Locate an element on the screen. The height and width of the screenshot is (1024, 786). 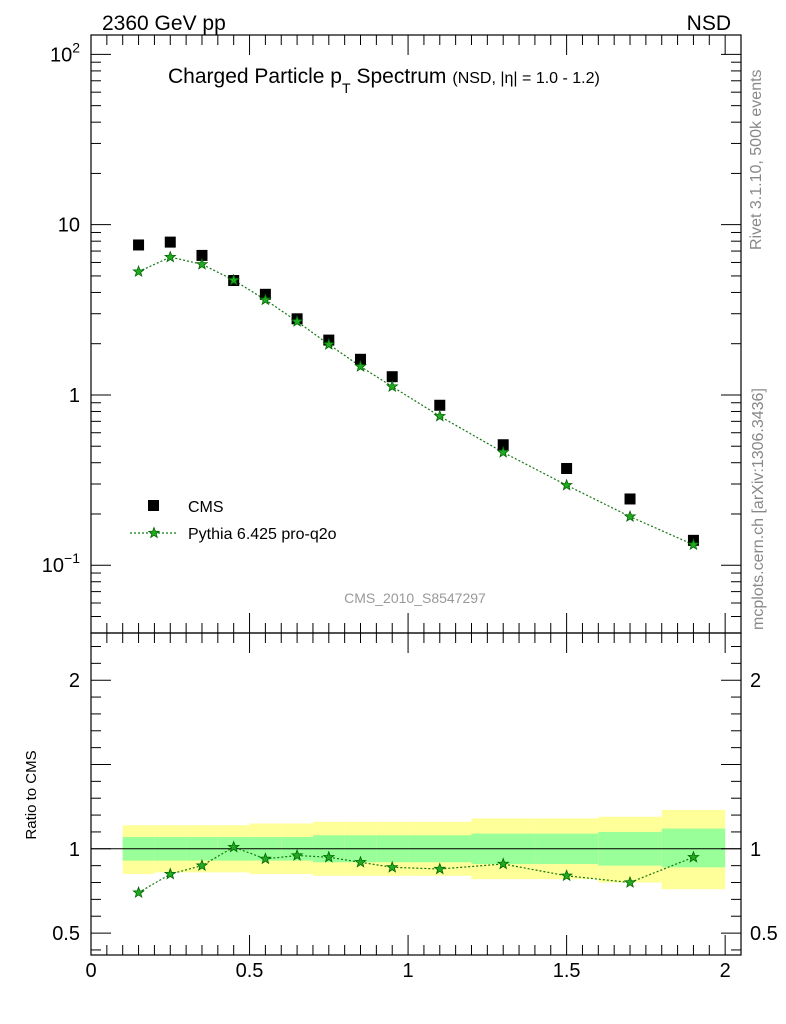
y-tick-label: 10² is located at coordinates (65, 52).